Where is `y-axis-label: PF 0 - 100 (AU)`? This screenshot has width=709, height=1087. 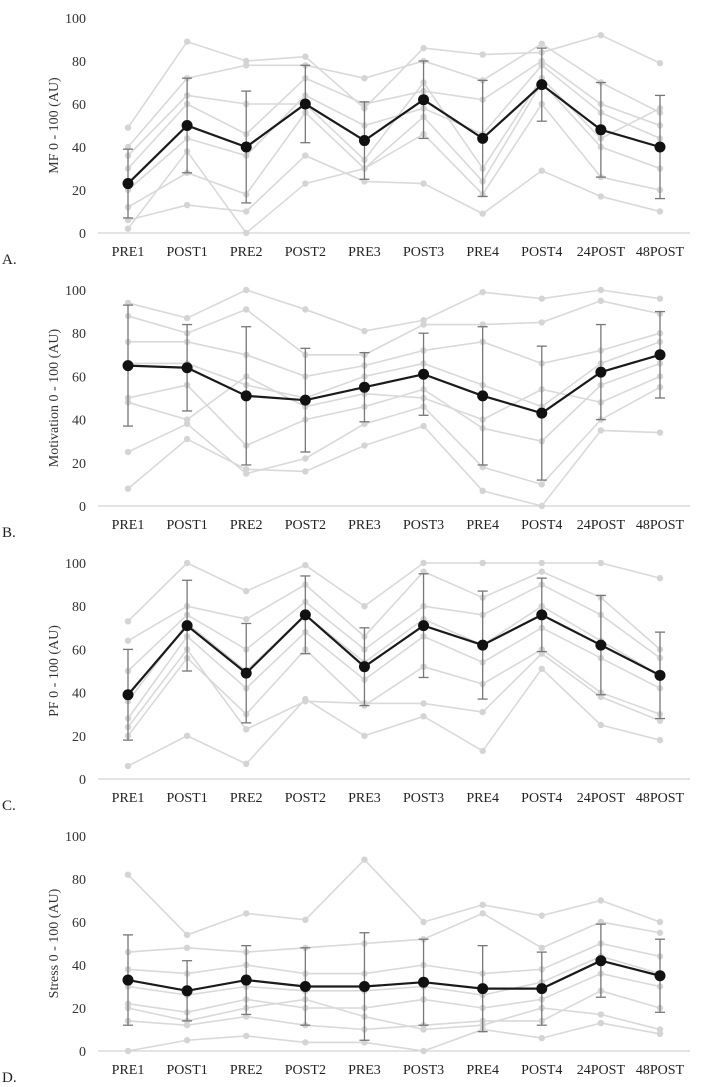 y-axis-label: PF 0 - 100 (AU) is located at coordinates (54, 671).